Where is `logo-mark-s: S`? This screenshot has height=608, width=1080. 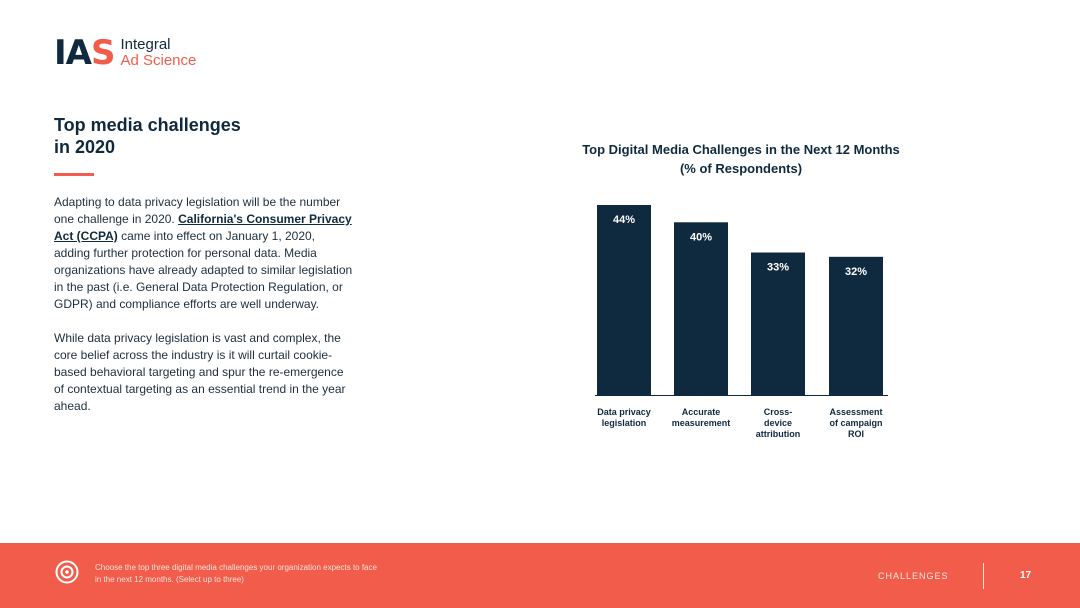 logo-mark-s: S is located at coordinates (102, 53).